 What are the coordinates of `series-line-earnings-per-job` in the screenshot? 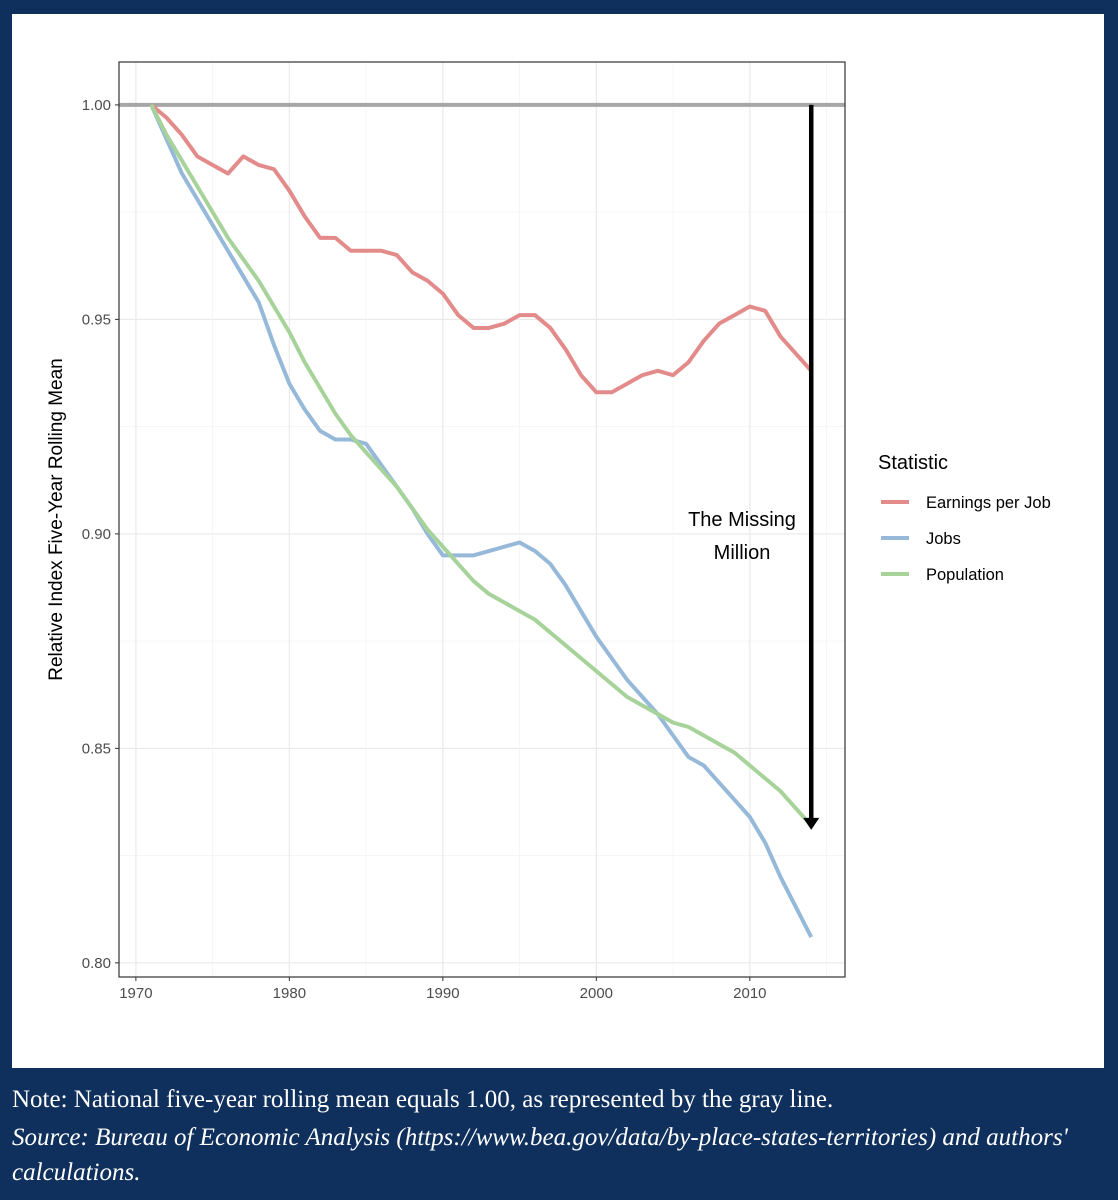 It's located at (481, 249).